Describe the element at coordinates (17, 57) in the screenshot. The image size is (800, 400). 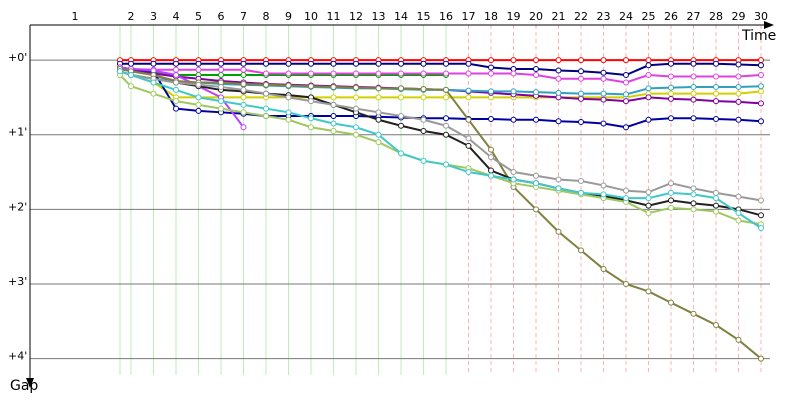
I see `y-tick-label: +0'` at that location.